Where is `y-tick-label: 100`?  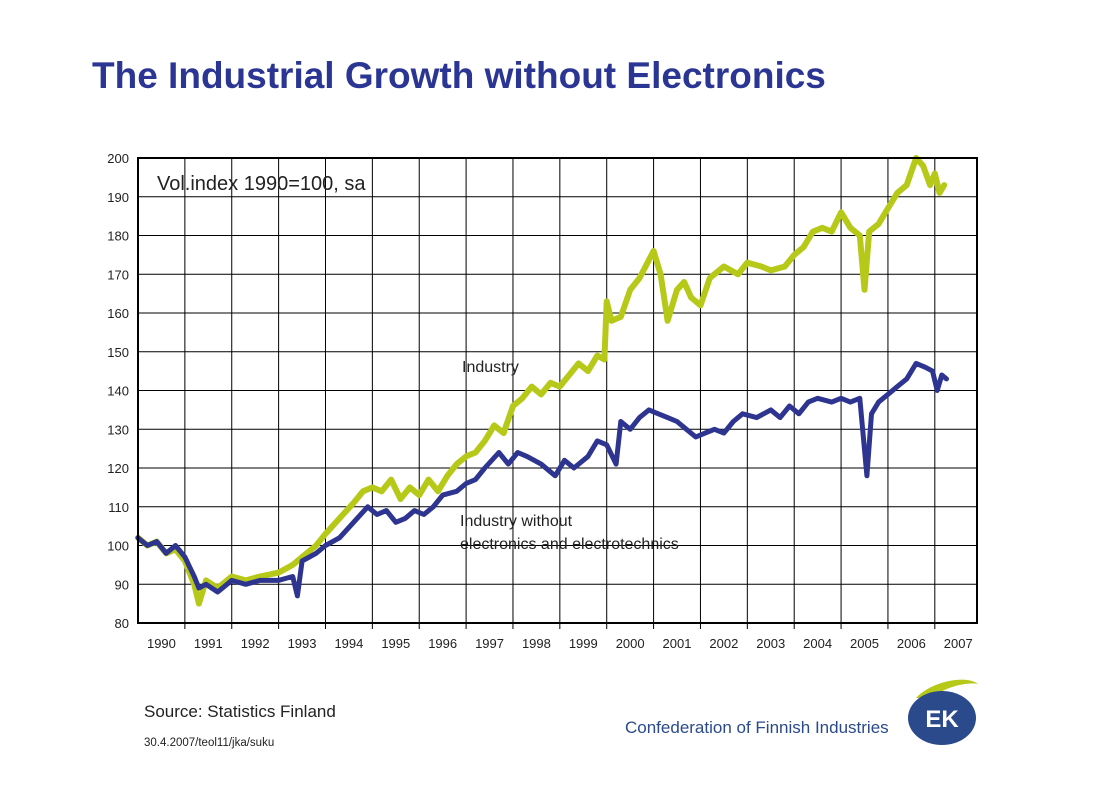 y-tick-label: 100 is located at coordinates (118, 546).